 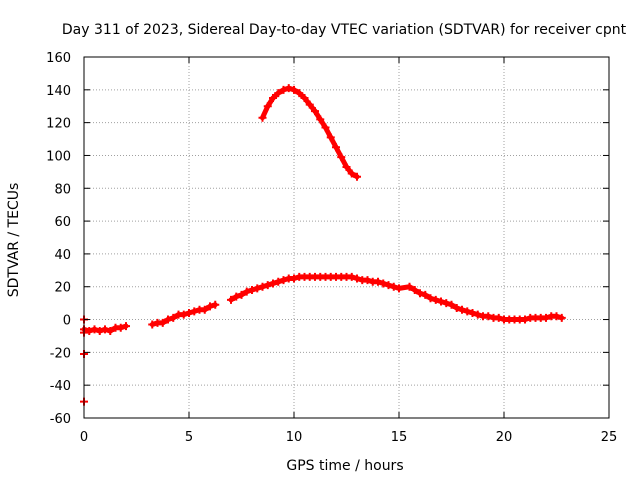 I want to click on y-tick-label: 80, so click(x=62, y=189).